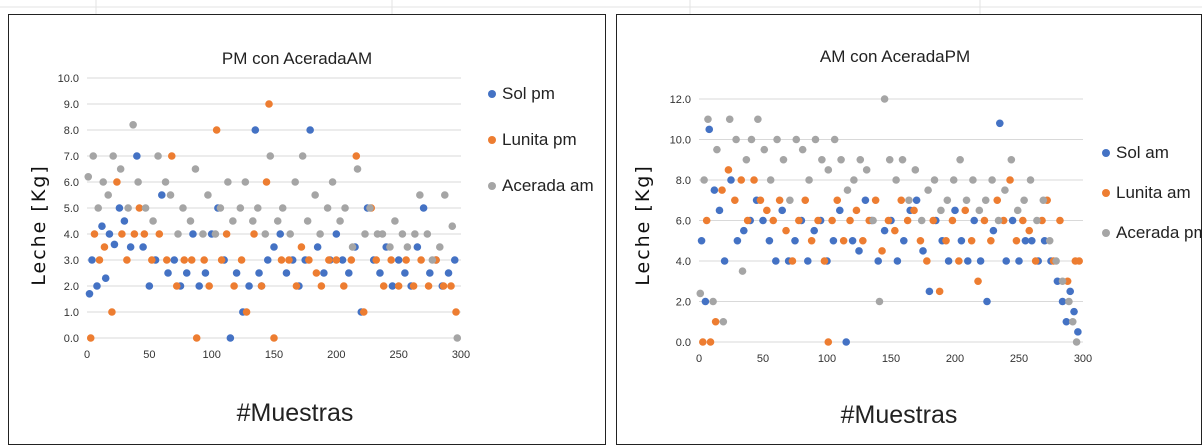 The width and height of the screenshot is (1202, 446). What do you see at coordinates (297, 58) in the screenshot?
I see `chart-title: PM con AceradaAM` at bounding box center [297, 58].